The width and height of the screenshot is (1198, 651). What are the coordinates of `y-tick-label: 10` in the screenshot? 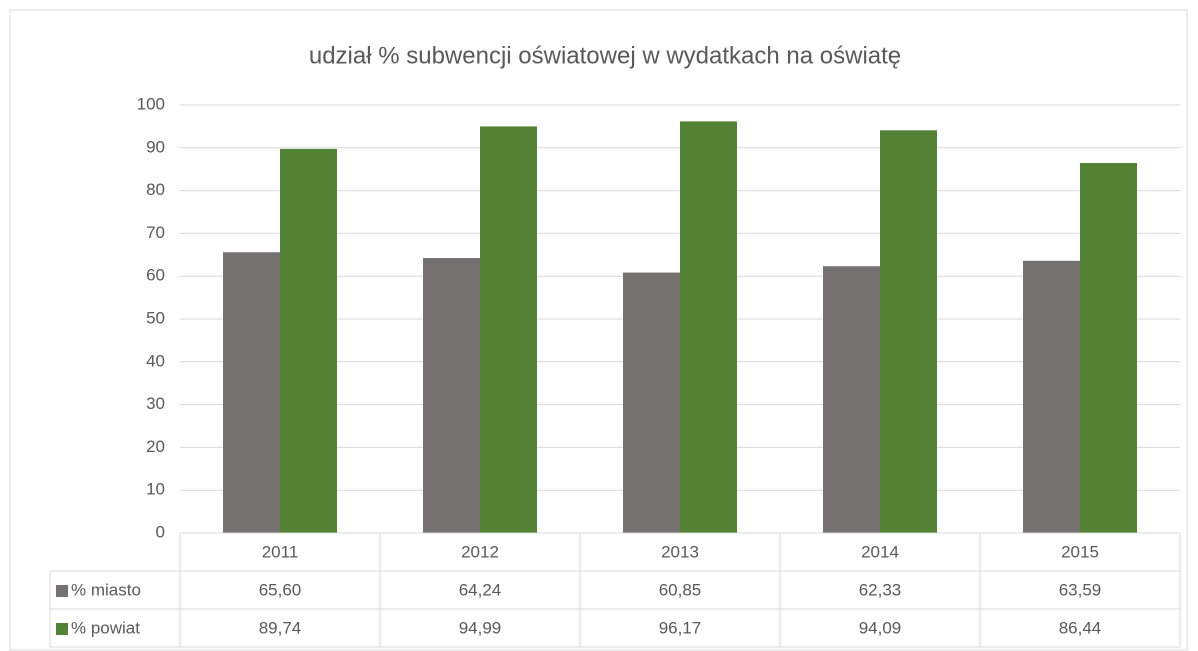 It's located at (155, 489).